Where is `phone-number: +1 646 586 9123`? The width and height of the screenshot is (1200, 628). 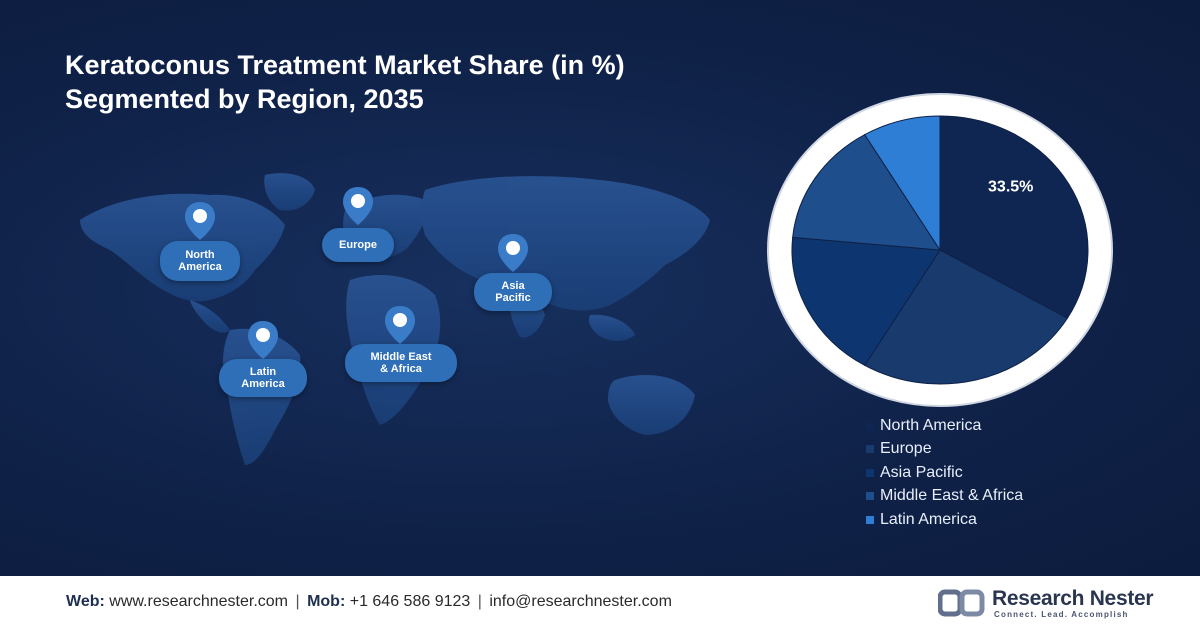 phone-number: +1 646 586 9123 is located at coordinates (410, 601).